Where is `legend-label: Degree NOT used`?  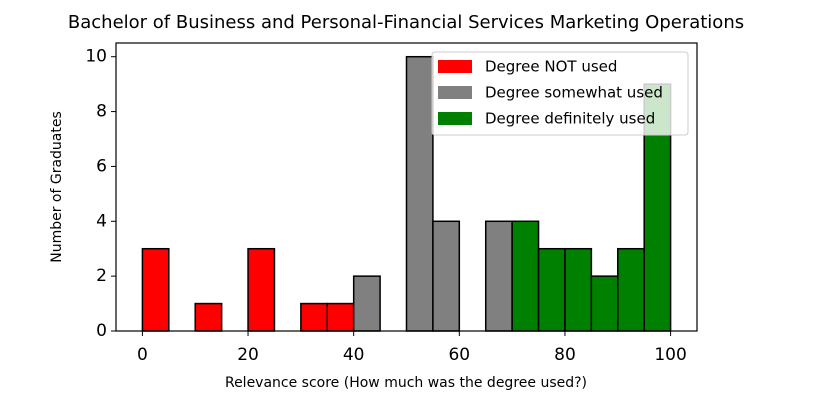
legend-label: Degree NOT used is located at coordinates (551, 67).